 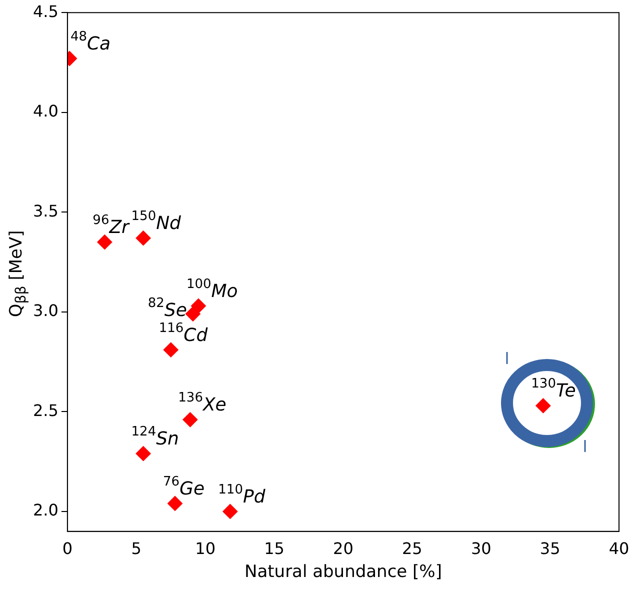 What do you see at coordinates (45, 510) in the screenshot?
I see `y-tick-label: 2.0` at bounding box center [45, 510].